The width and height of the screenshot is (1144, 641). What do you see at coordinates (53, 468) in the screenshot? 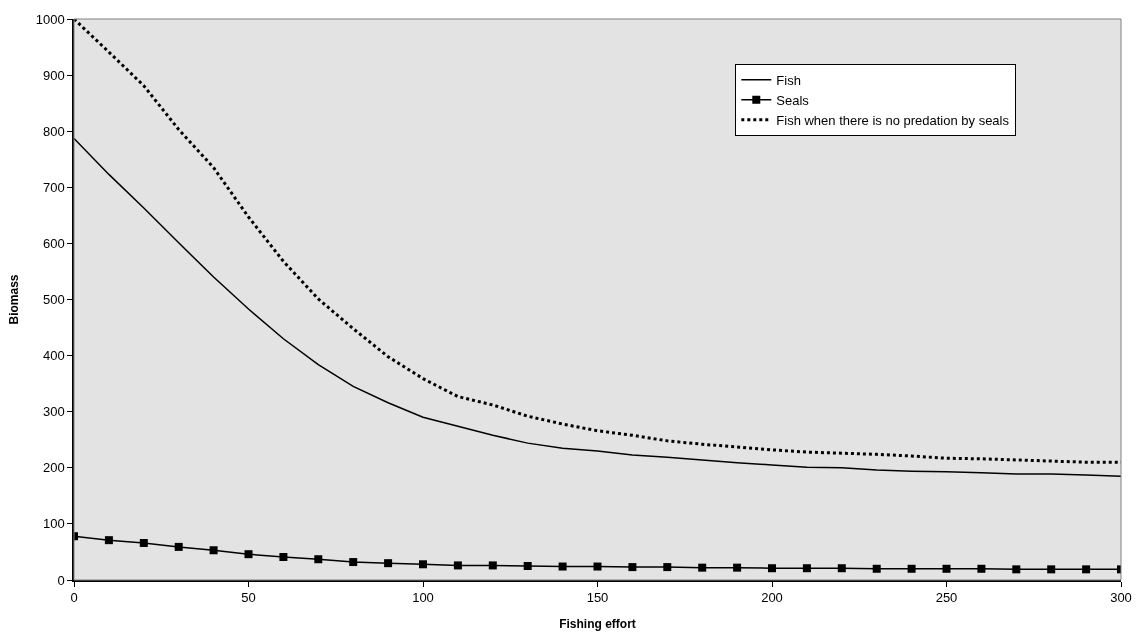
I see `y-tick-label: 200` at bounding box center [53, 468].